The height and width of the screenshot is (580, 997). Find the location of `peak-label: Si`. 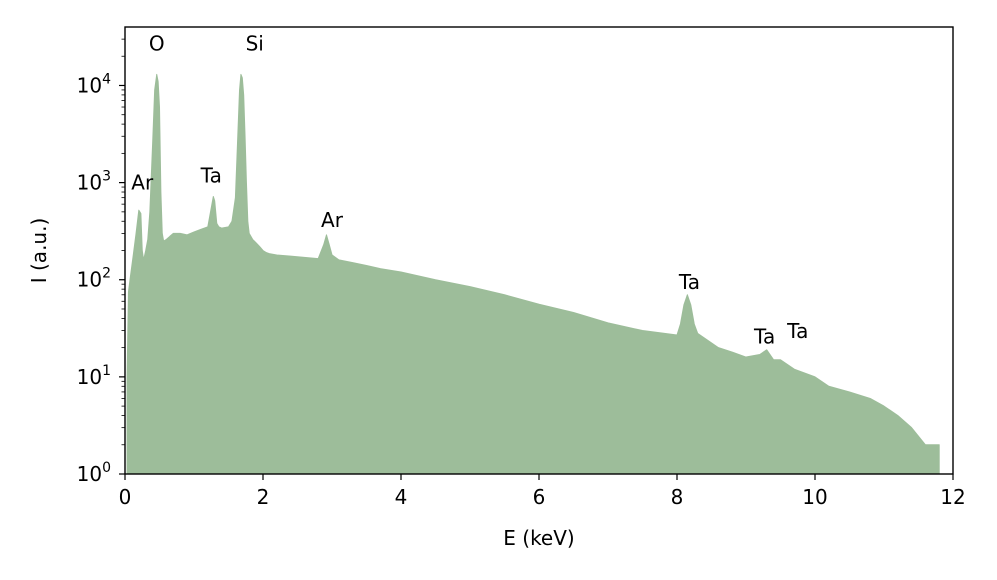

peak-label: Si is located at coordinates (255, 43).